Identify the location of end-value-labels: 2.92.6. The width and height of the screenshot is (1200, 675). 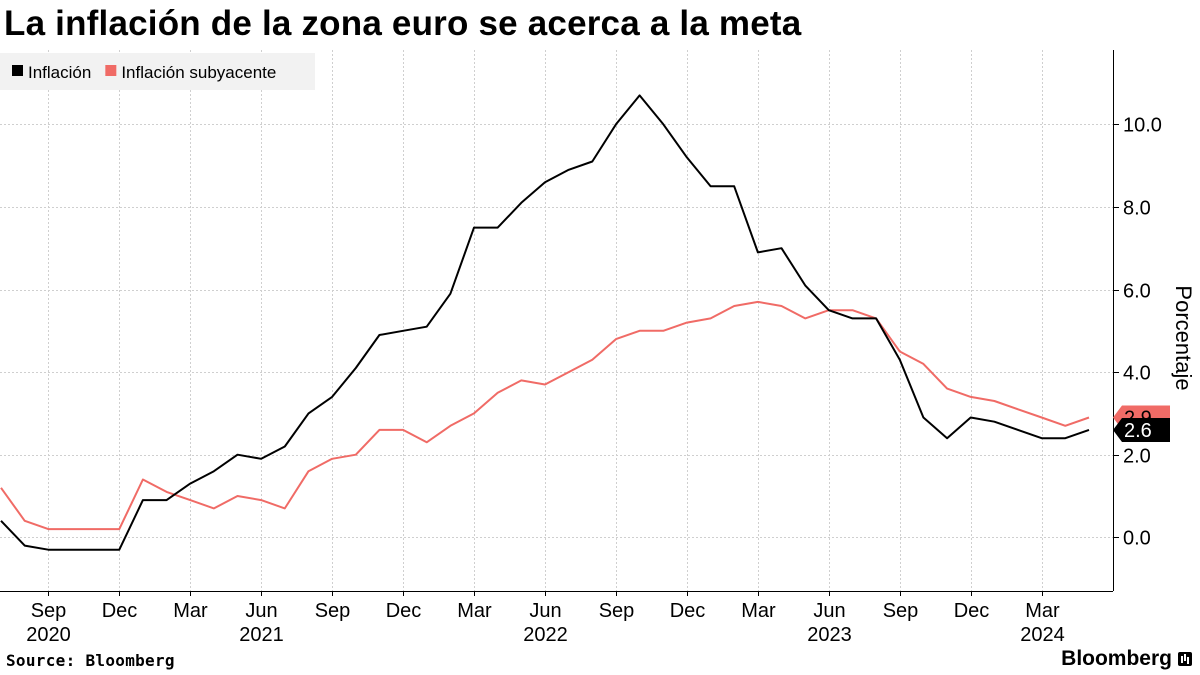
(1141, 423).